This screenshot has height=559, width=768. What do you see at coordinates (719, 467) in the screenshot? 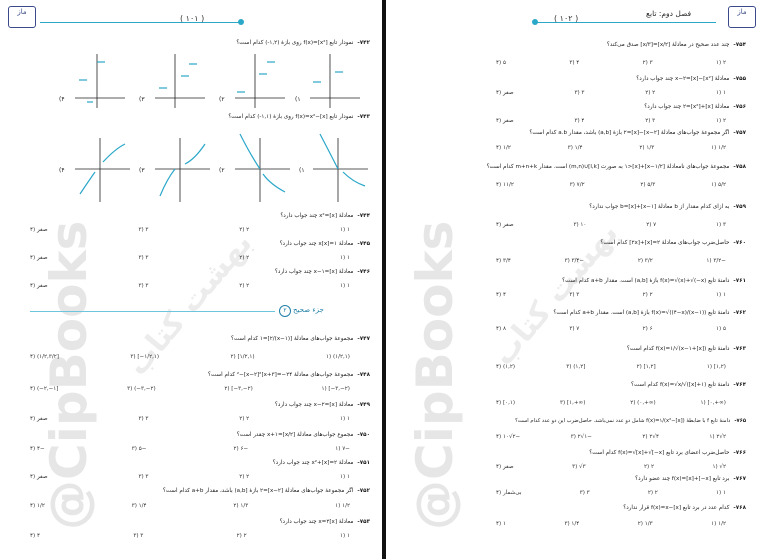
I see `option-1: ۱) √۲` at bounding box center [719, 467].